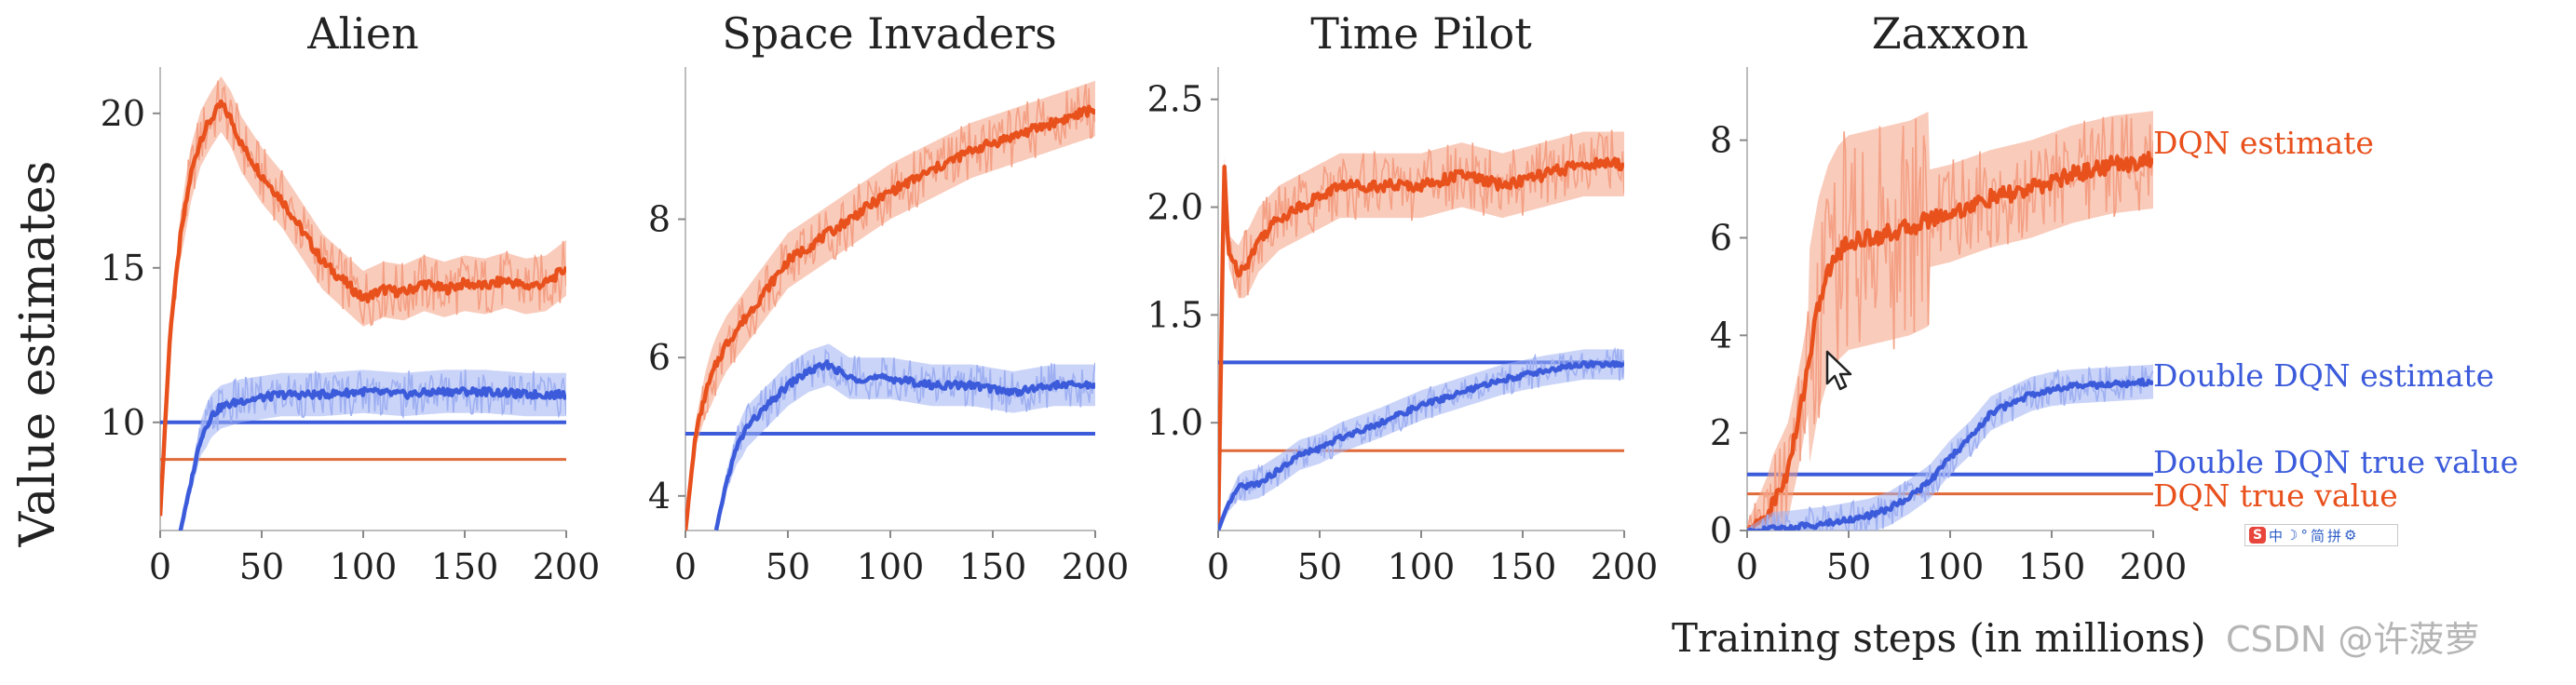 The width and height of the screenshot is (2576, 685). What do you see at coordinates (1175, 208) in the screenshot?
I see `y-tick-label: 2.0` at bounding box center [1175, 208].